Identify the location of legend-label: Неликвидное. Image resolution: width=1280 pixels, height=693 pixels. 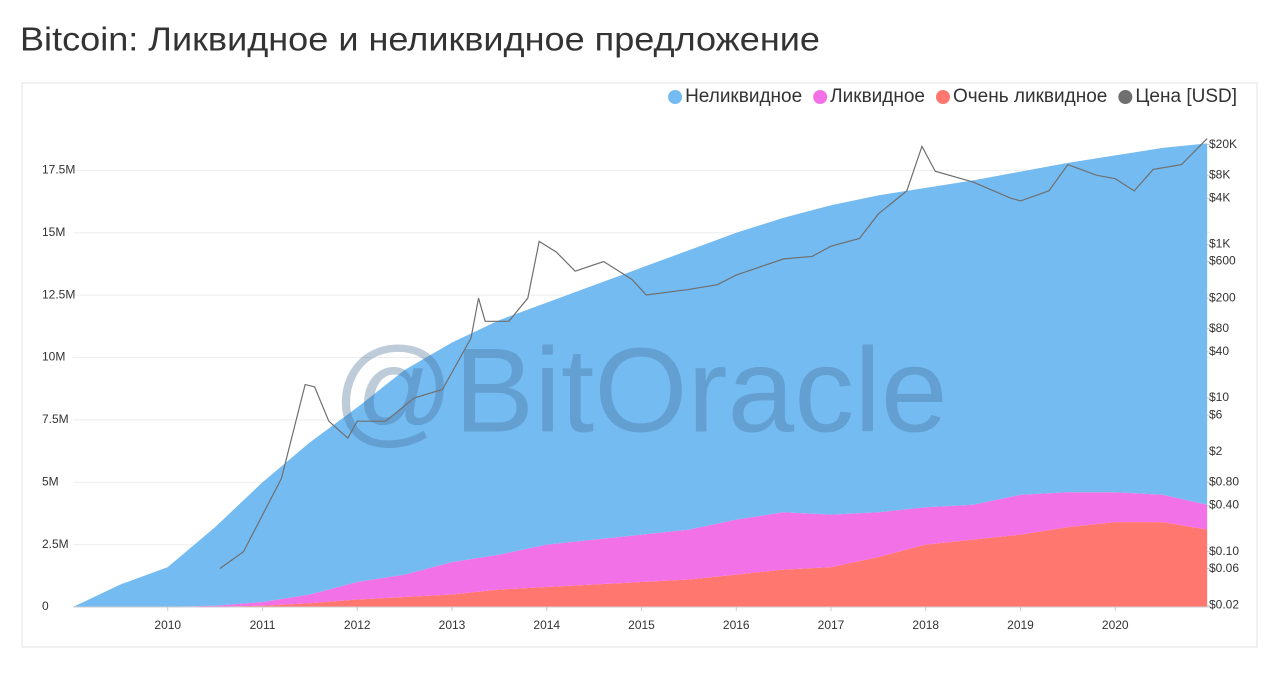
(743, 96).